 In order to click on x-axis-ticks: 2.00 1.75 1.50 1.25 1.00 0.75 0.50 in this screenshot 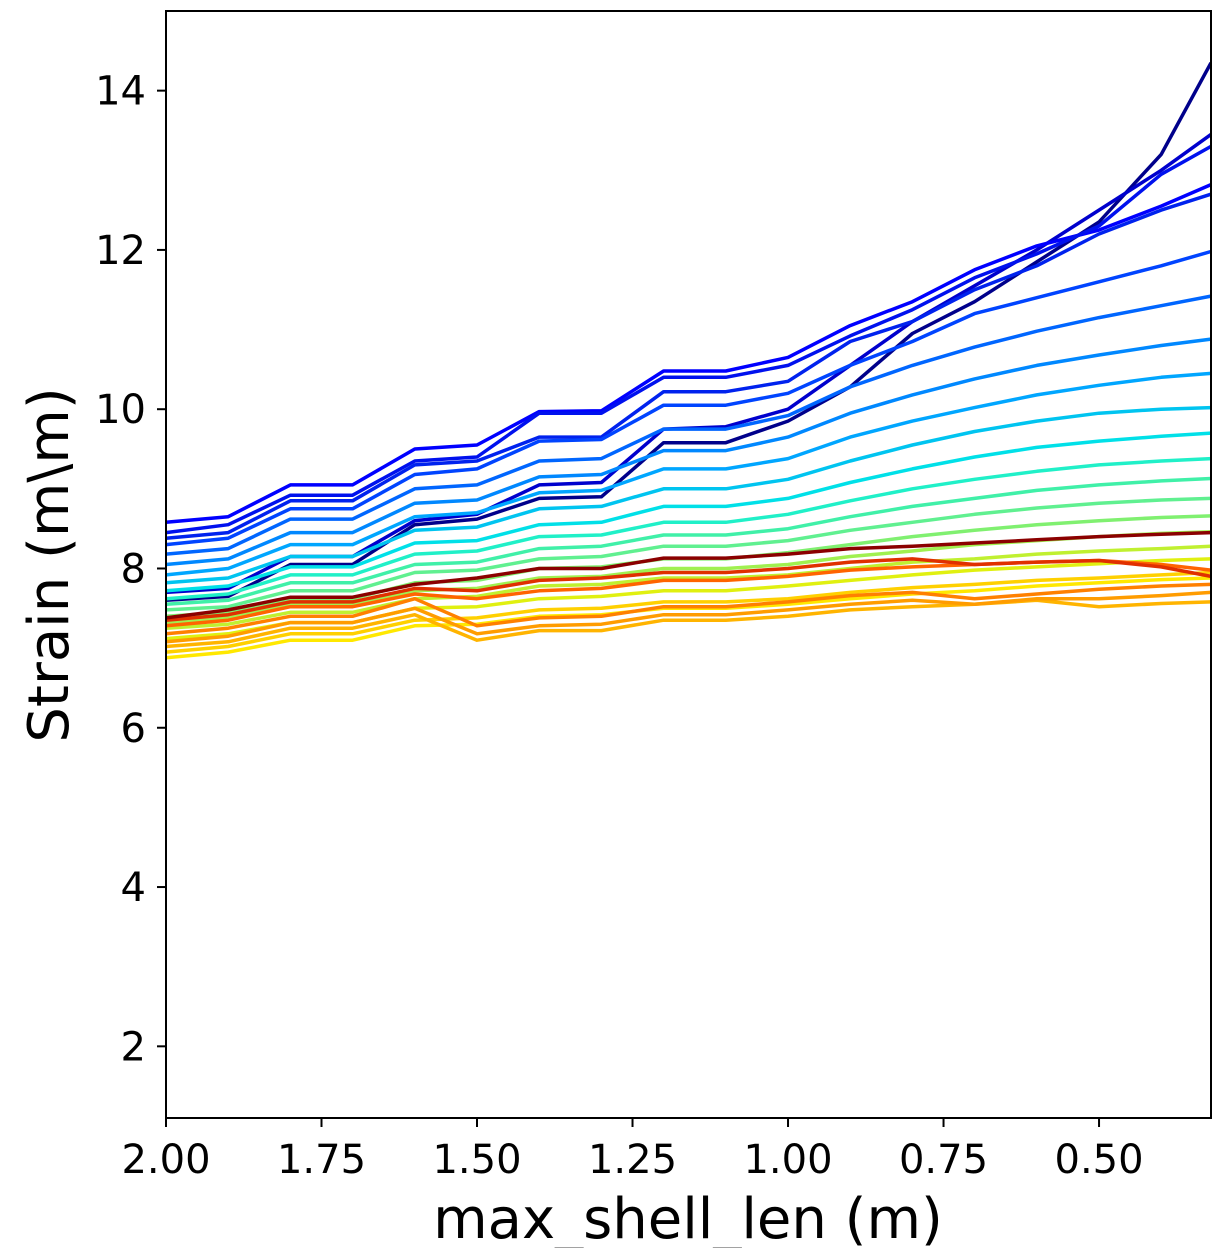, I will do `click(632, 1150)`.